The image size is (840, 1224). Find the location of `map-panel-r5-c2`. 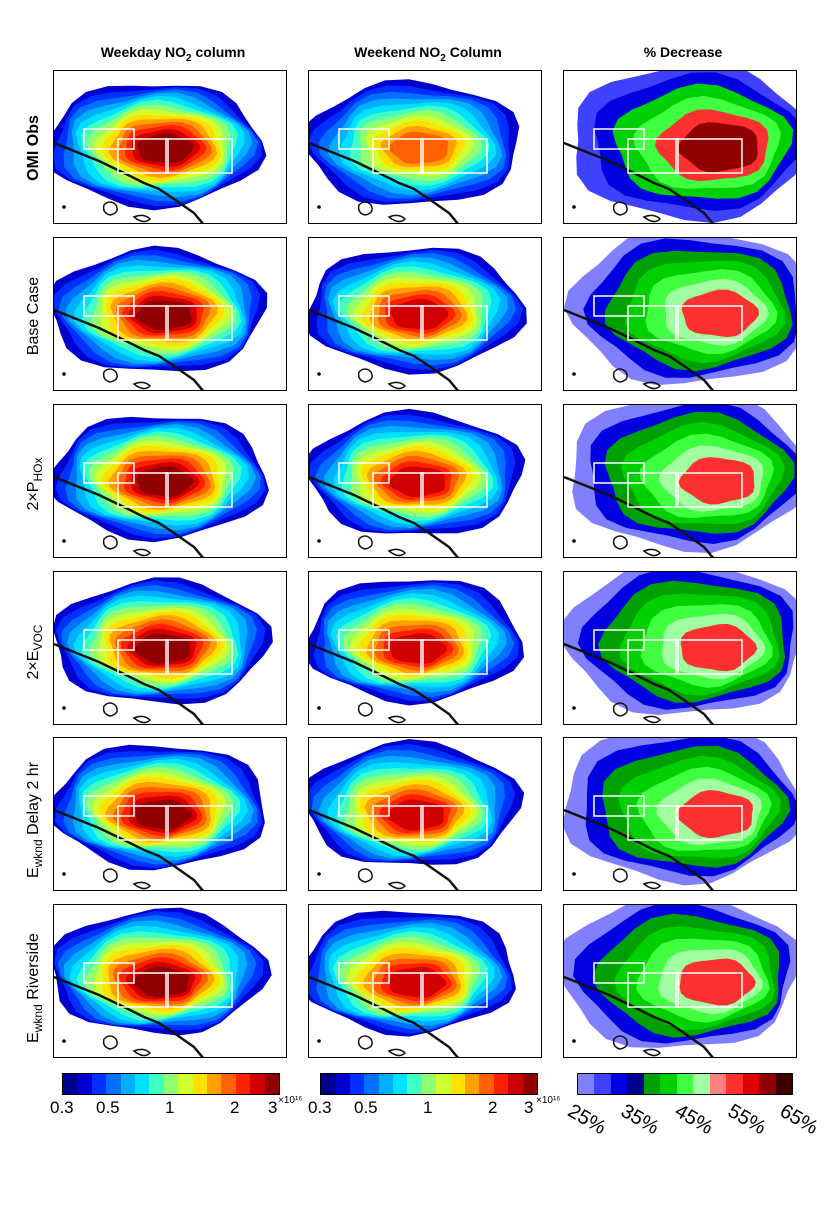

map-panel-r5-c2 is located at coordinates (680, 981).